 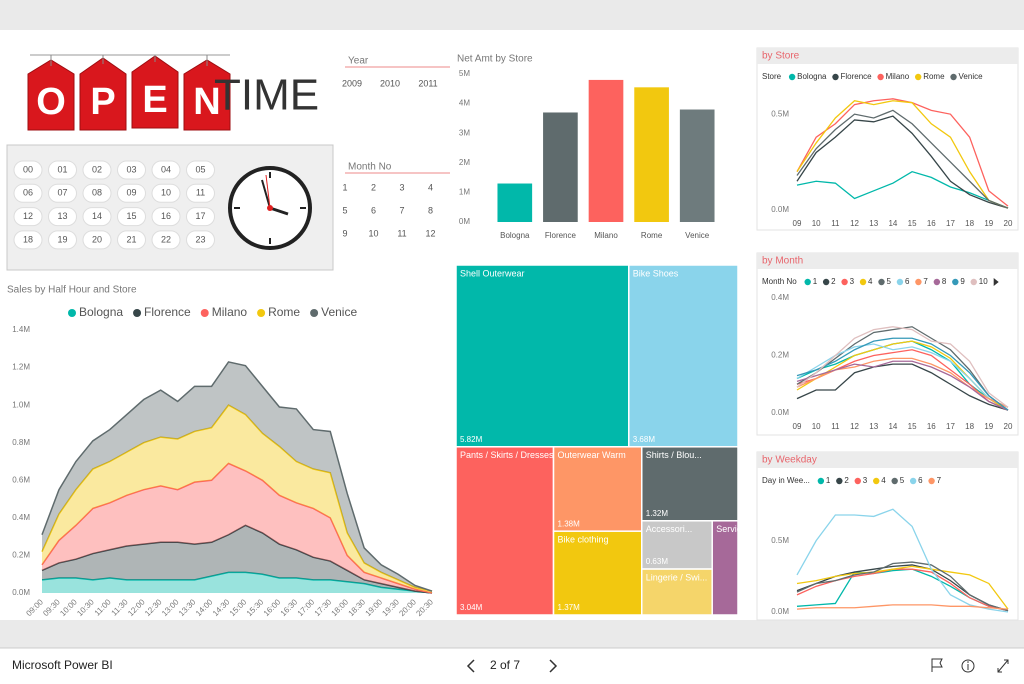 I want to click on hour-label: 03, so click(x=131, y=169).